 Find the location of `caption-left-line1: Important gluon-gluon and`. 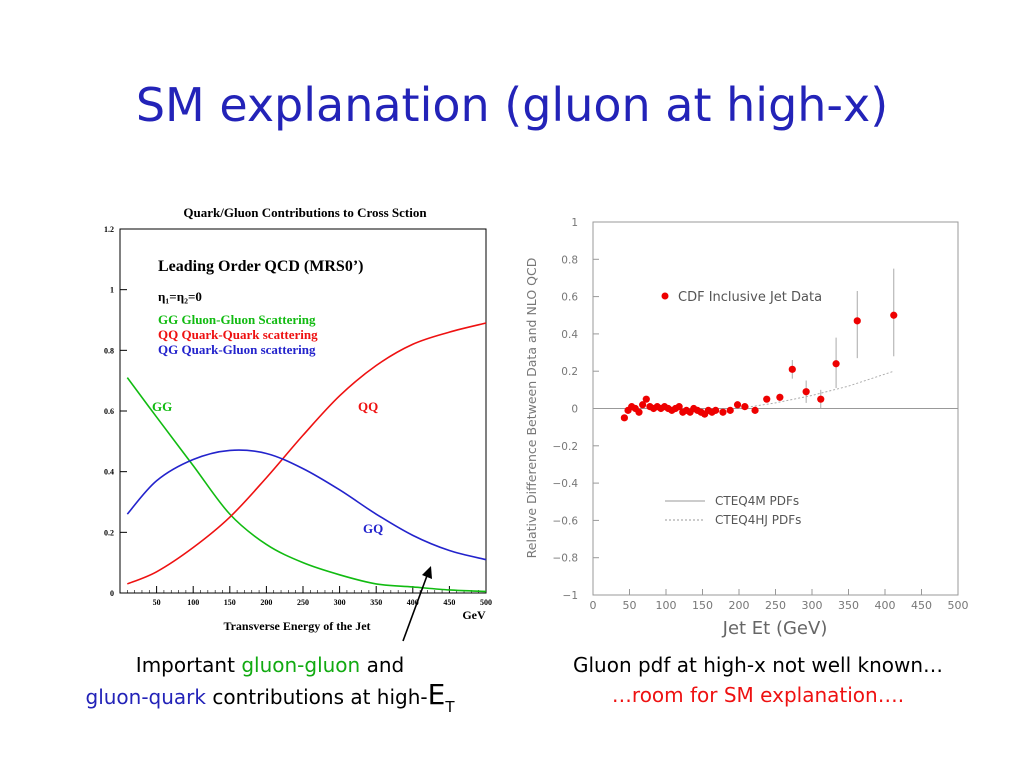

caption-left-line1: Important gluon-gluon and is located at coordinates (270, 665).